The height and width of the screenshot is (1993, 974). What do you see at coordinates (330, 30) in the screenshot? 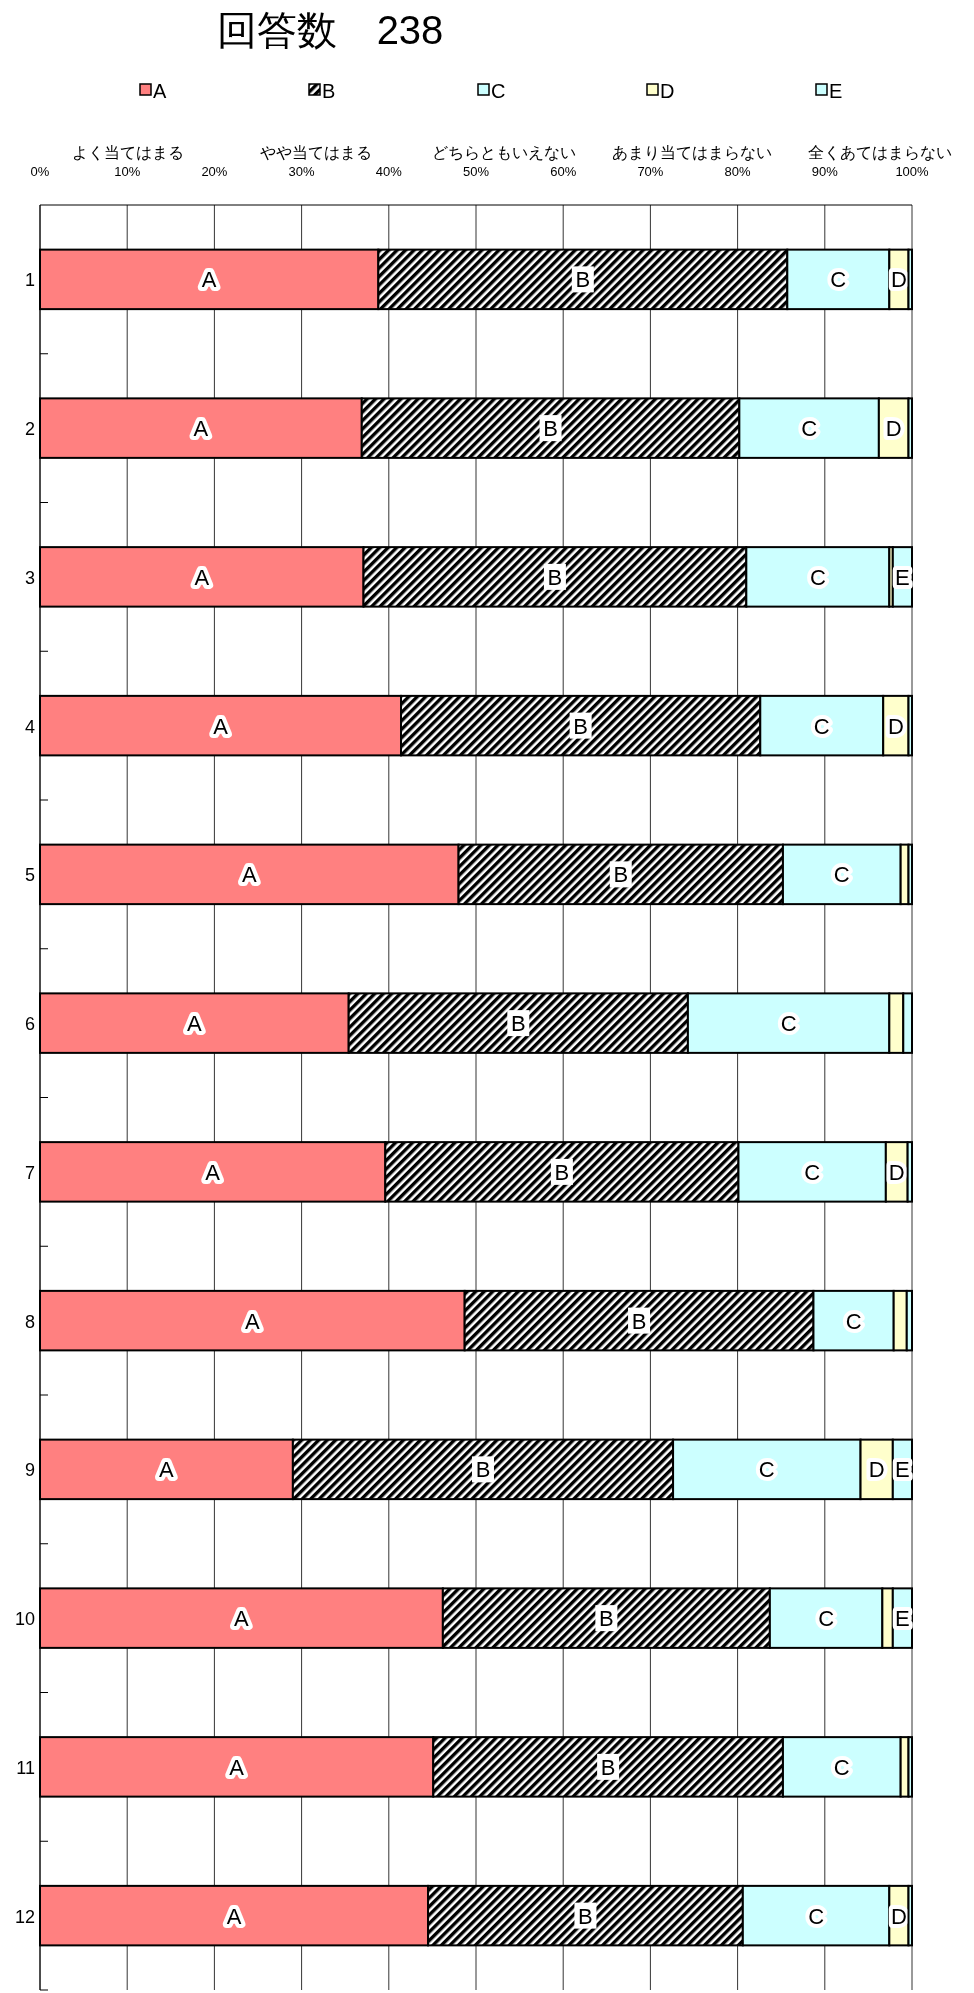
I see `chart-title: 回答数 238` at bounding box center [330, 30].